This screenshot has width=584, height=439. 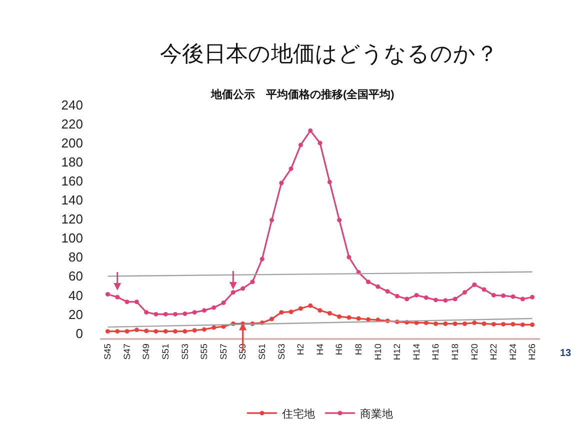 What do you see at coordinates (107, 352) in the screenshot?
I see `x-tick-label: S45` at bounding box center [107, 352].